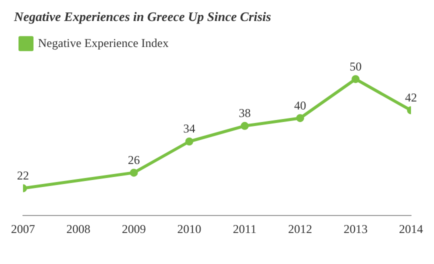 Image resolution: width=434 pixels, height=264 pixels. Describe the element at coordinates (244, 113) in the screenshot. I see `data-label: 38` at that location.